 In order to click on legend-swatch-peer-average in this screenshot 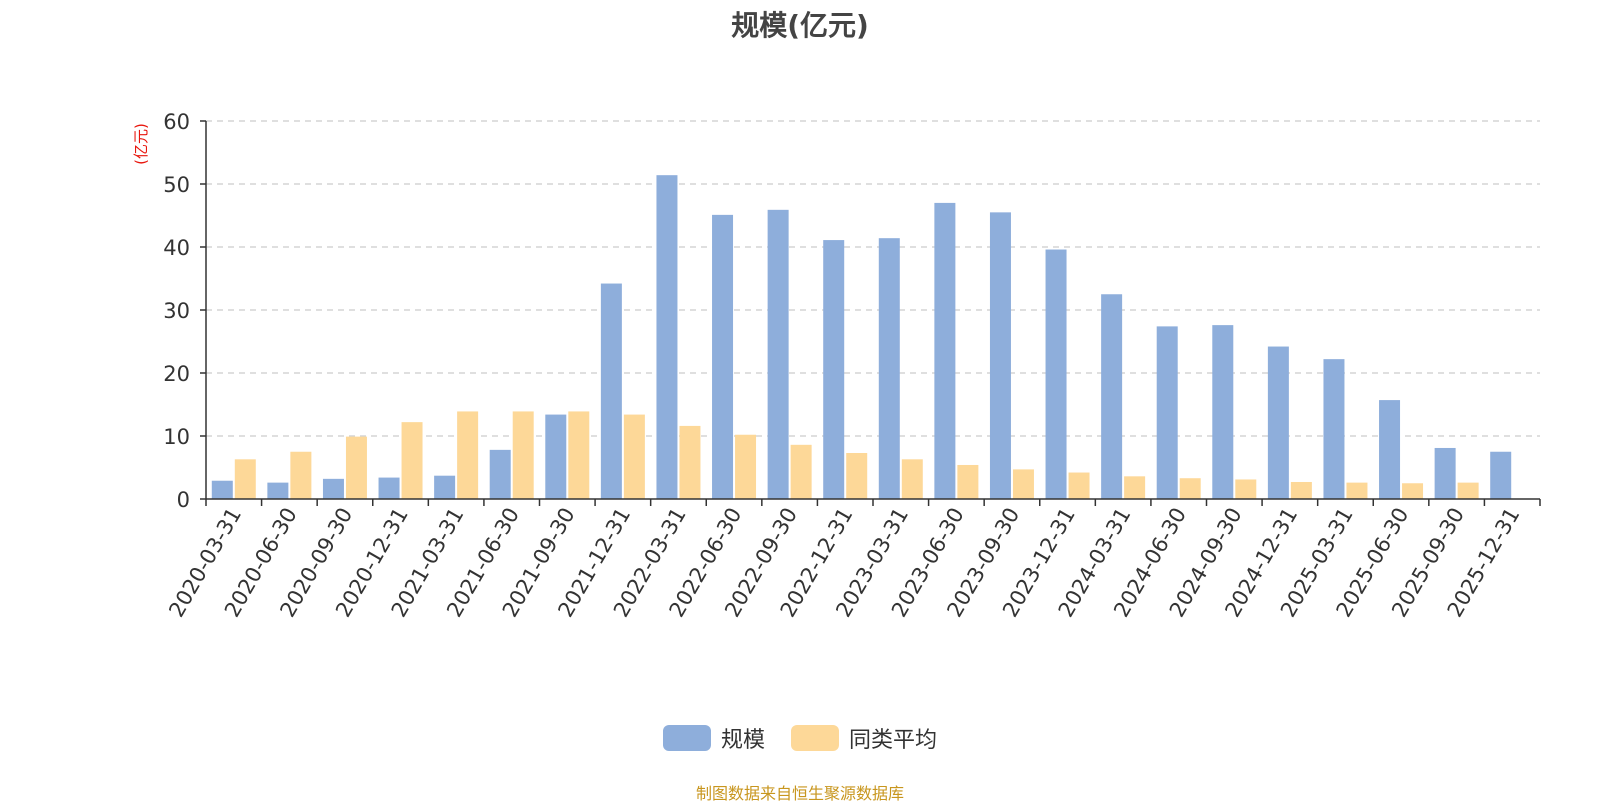, I will do `click(815, 738)`.